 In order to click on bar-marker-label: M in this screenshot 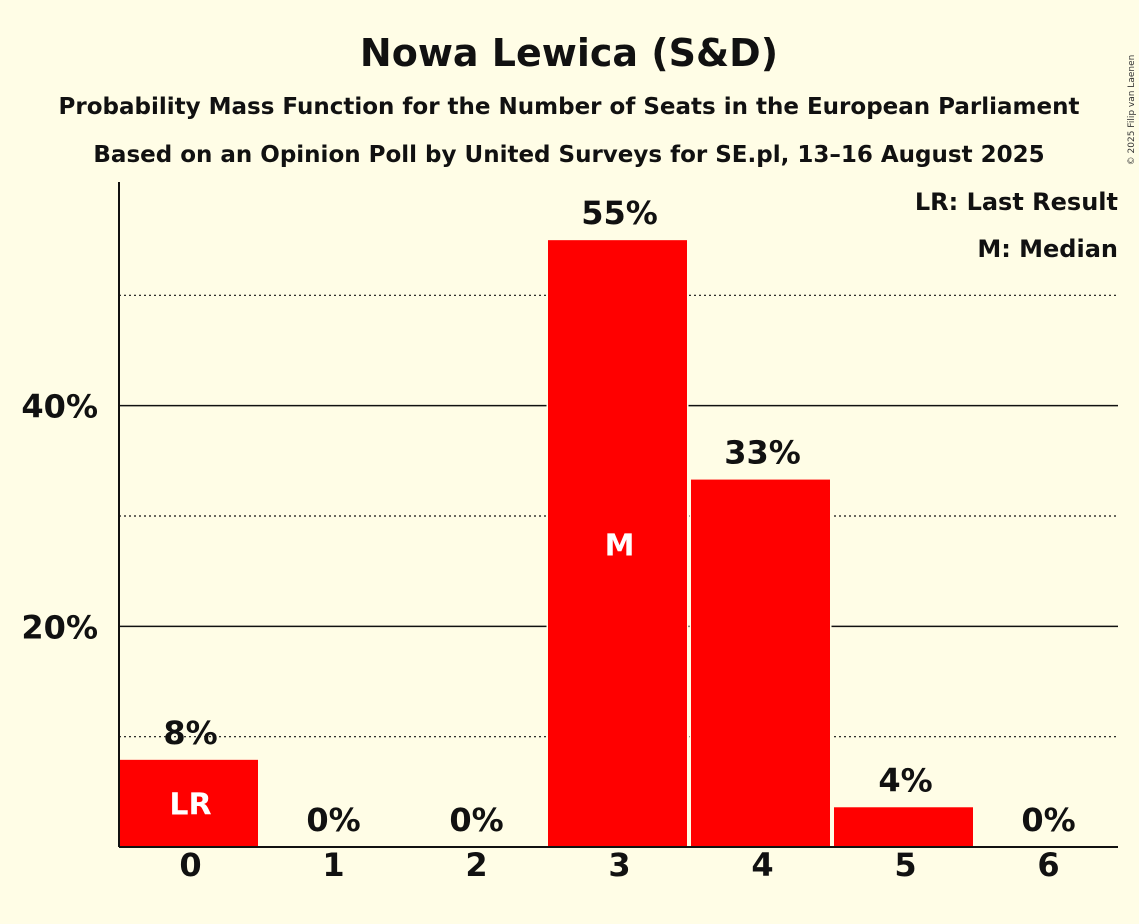, I will do `click(620, 546)`.